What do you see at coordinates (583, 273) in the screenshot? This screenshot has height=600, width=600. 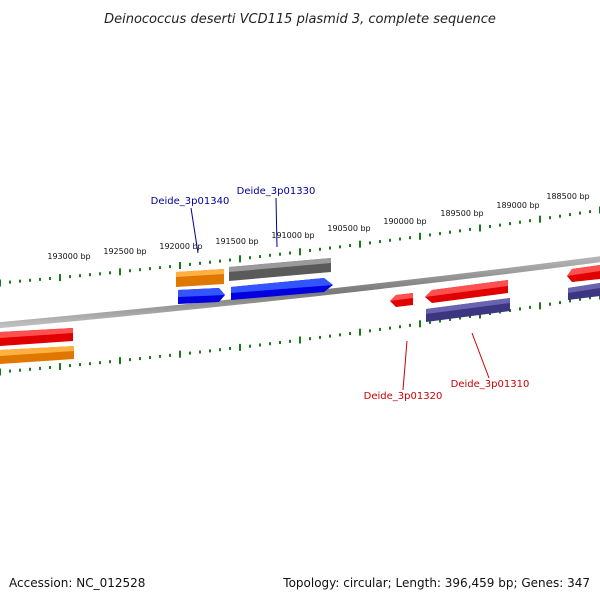 I see `feature-red-right-edge` at bounding box center [583, 273].